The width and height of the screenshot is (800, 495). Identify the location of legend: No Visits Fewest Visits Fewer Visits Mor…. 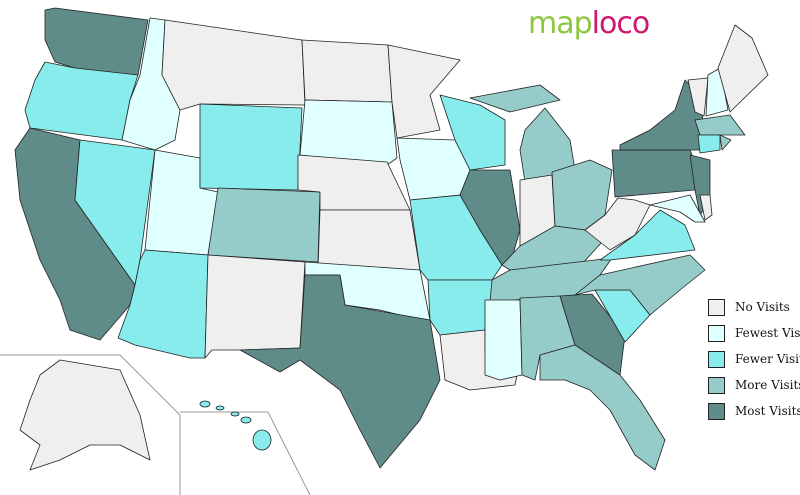
(754, 360).